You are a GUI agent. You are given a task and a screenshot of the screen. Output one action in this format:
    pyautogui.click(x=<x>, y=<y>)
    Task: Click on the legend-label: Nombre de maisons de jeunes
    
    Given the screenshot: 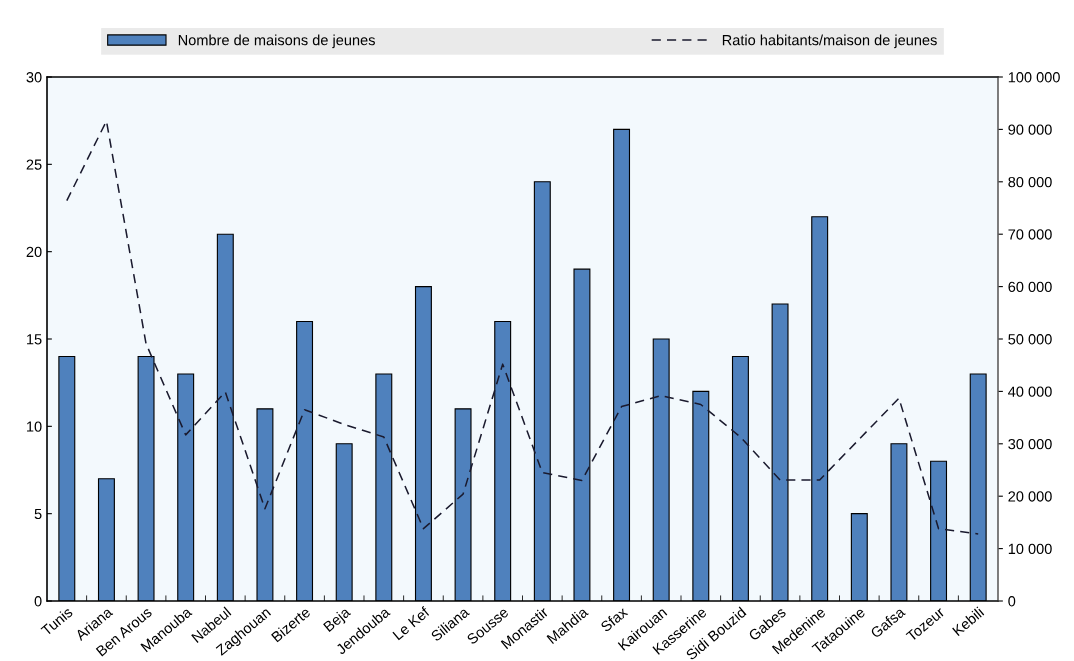 What is the action you would take?
    pyautogui.click(x=276, y=41)
    